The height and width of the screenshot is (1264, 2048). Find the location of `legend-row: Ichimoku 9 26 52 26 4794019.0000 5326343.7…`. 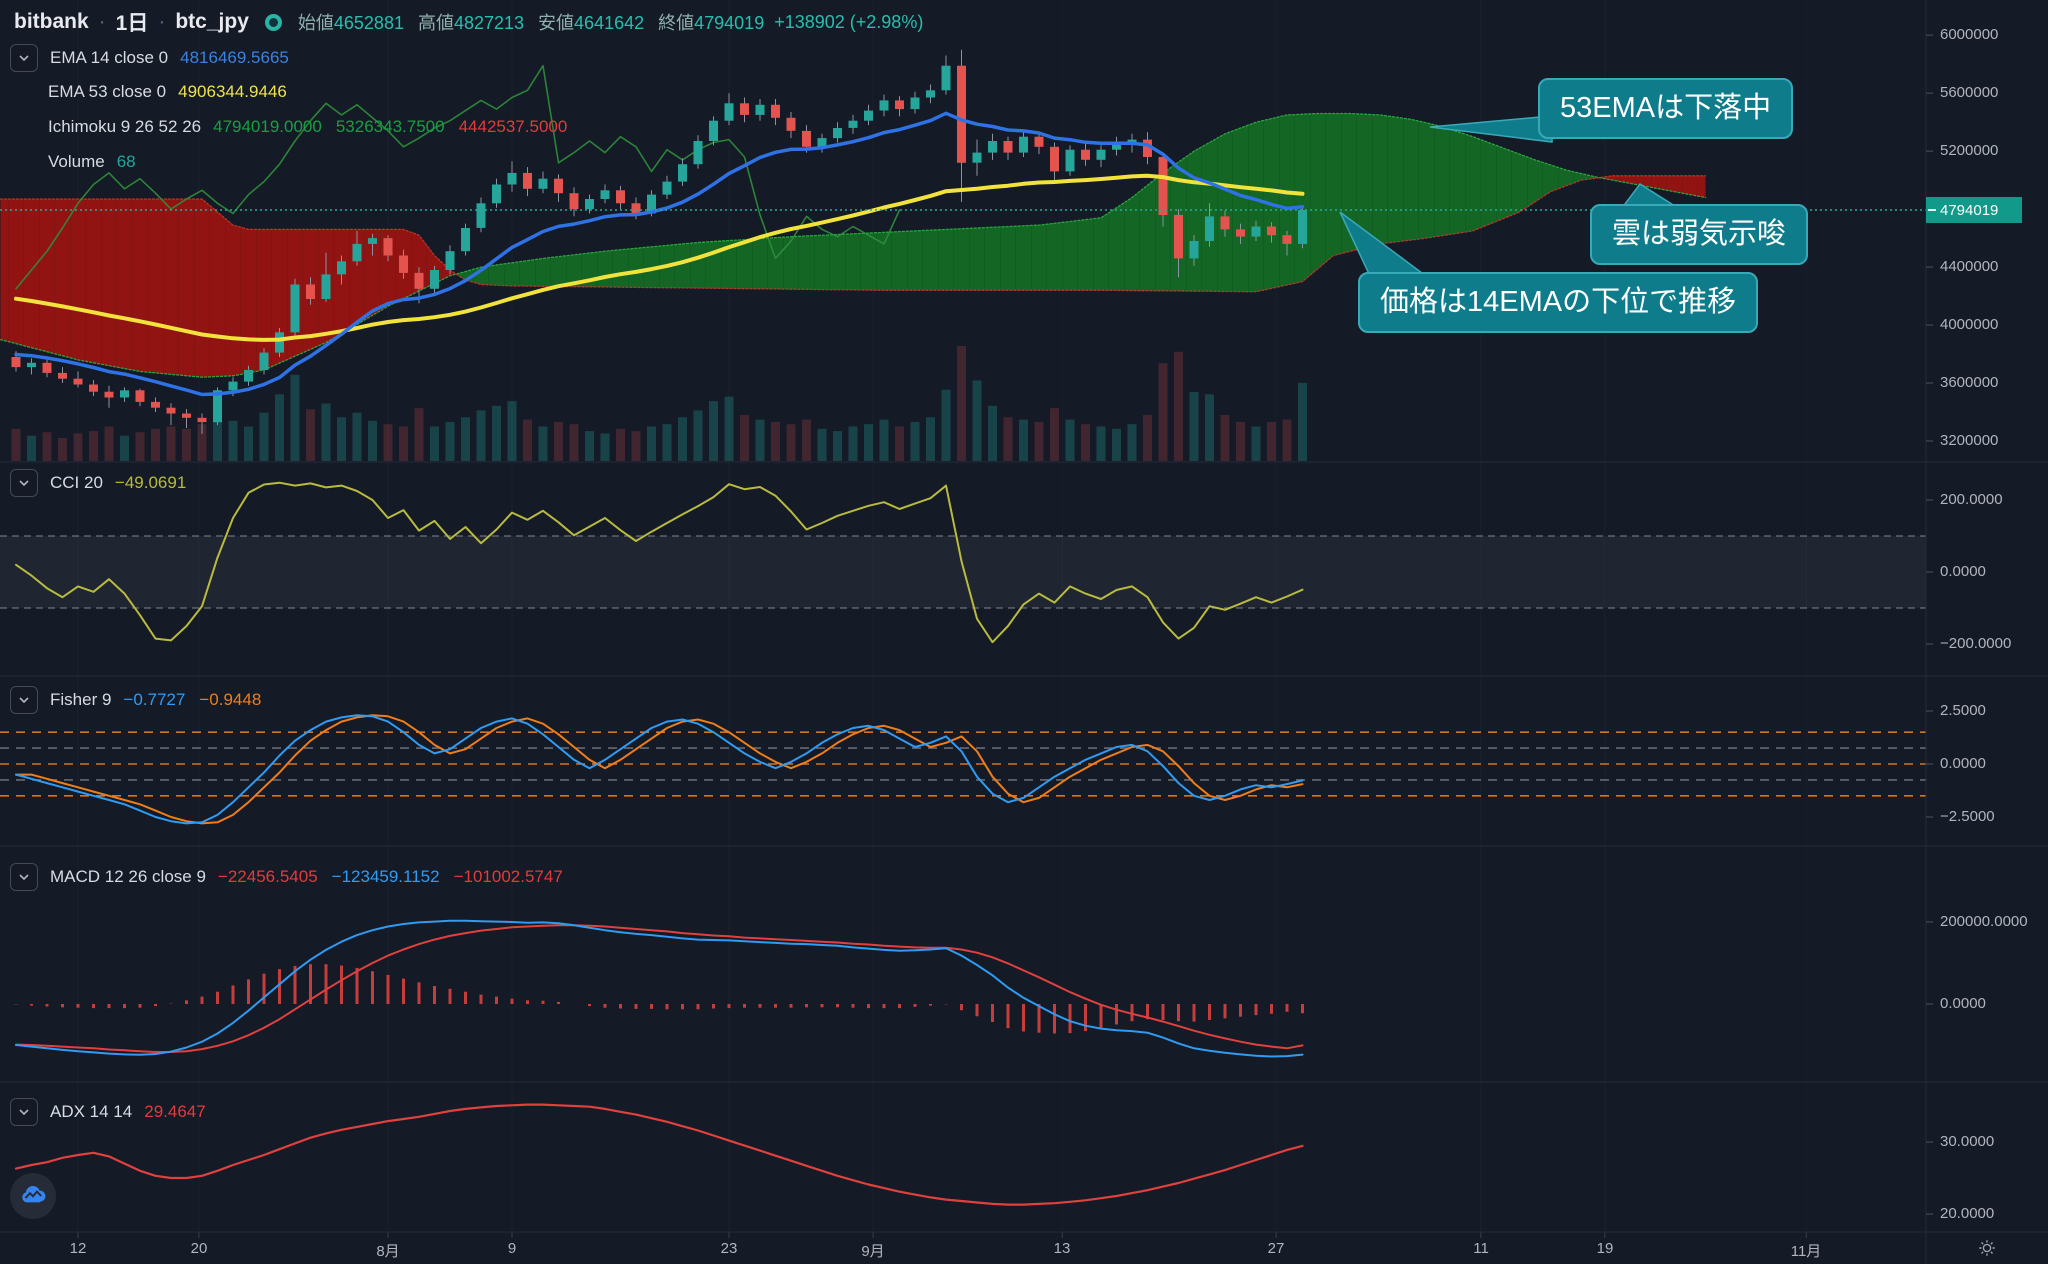

legend-row: Ichimoku 9 26 52 26 4794019.0000 5326343.7… is located at coordinates (288, 127).